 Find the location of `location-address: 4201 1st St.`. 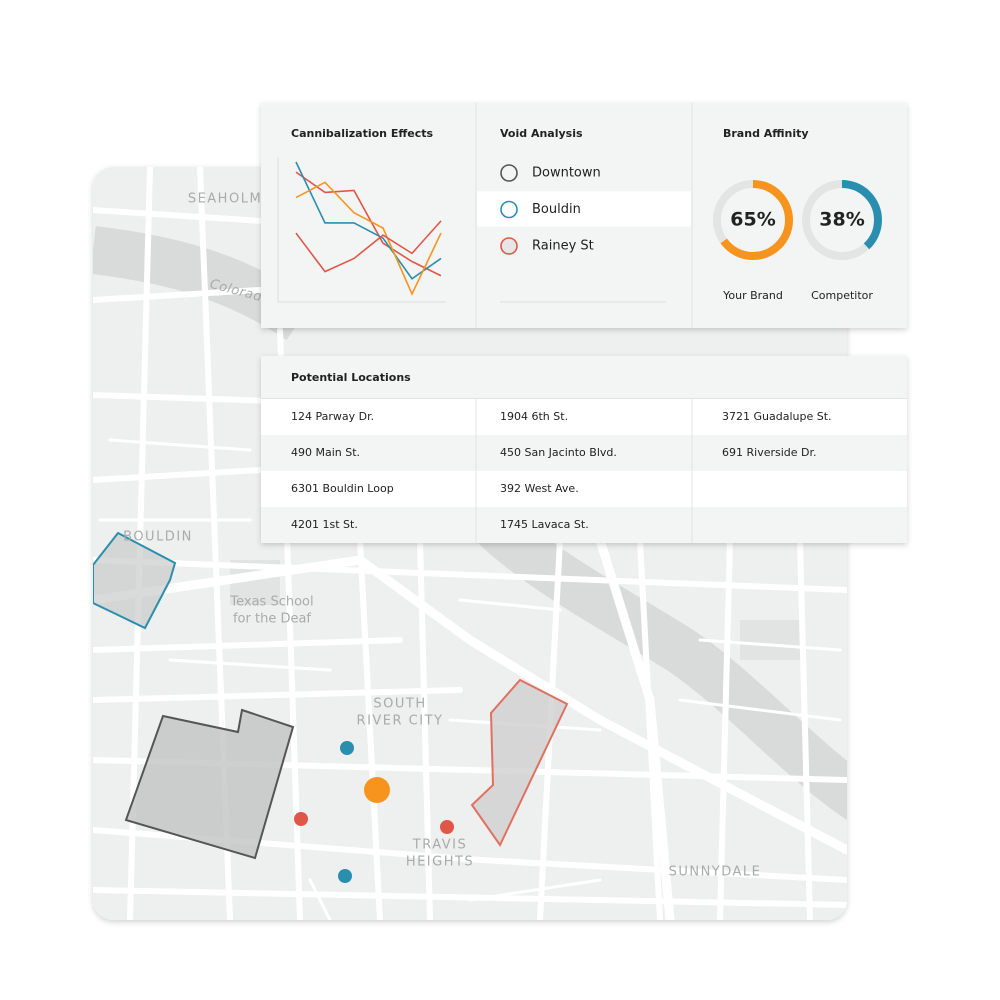

location-address: 4201 1st St. is located at coordinates (324, 524).